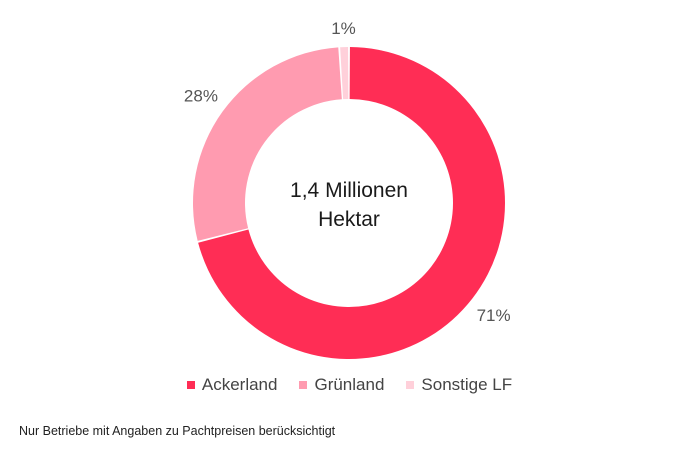 This screenshot has width=699, height=452. Describe the element at coordinates (344, 73) in the screenshot. I see `slice-sonstige-lf` at that location.